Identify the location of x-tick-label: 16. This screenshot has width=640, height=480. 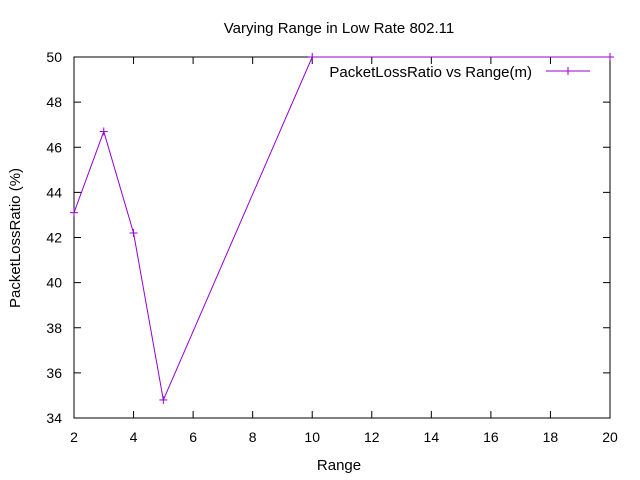
(491, 437).